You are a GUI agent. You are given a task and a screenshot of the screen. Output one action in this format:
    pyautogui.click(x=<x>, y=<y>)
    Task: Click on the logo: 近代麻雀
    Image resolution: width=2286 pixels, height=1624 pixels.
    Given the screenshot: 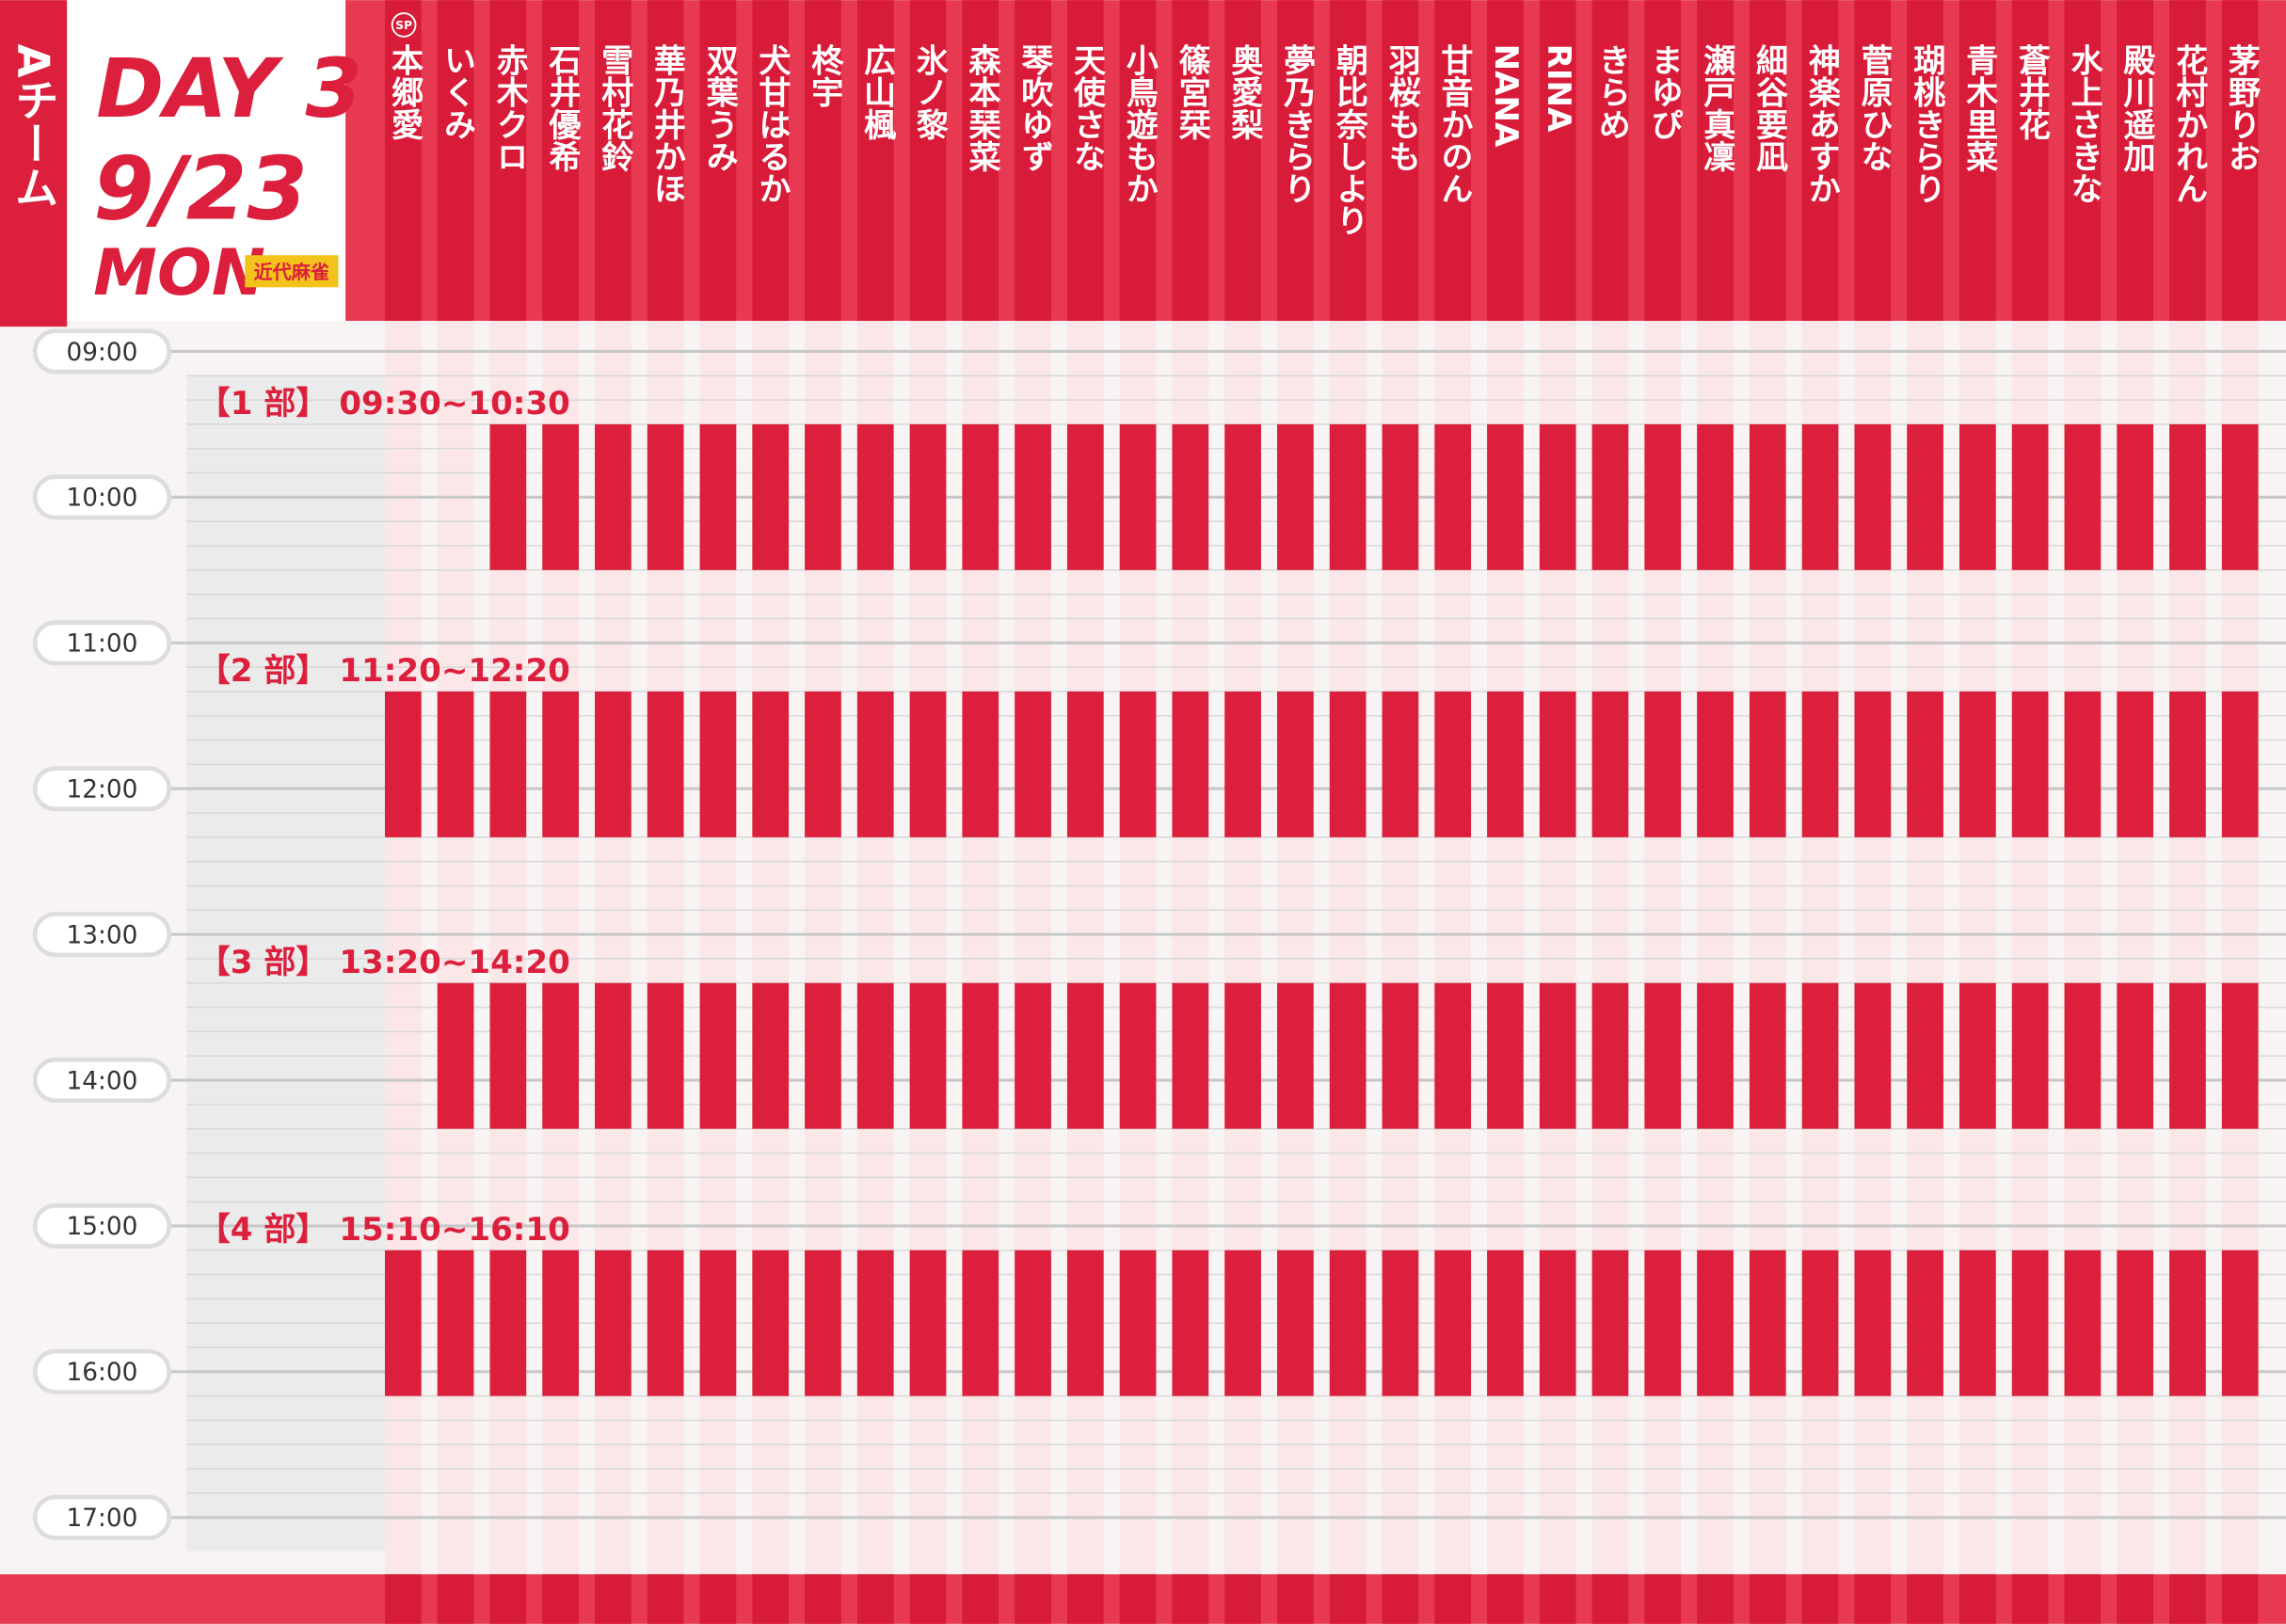 What is the action you would take?
    pyautogui.click(x=292, y=272)
    